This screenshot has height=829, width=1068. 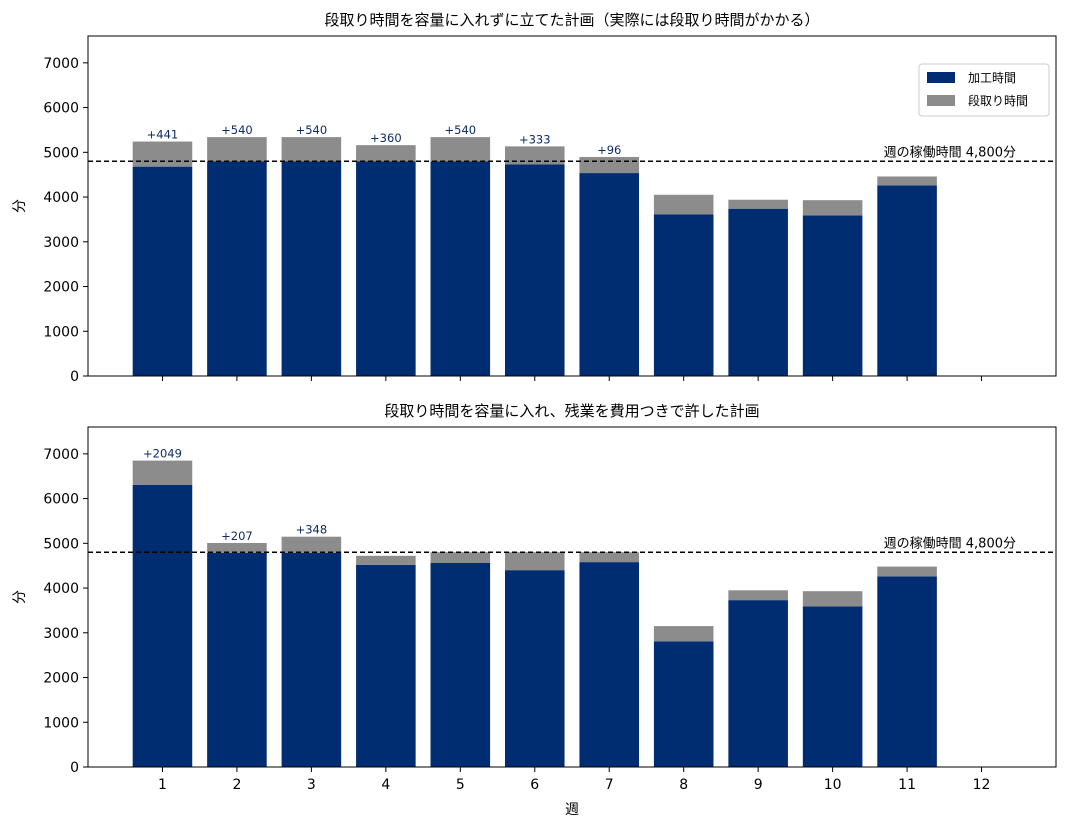 What do you see at coordinates (311, 785) in the screenshot?
I see `x-tick-label: 3` at bounding box center [311, 785].